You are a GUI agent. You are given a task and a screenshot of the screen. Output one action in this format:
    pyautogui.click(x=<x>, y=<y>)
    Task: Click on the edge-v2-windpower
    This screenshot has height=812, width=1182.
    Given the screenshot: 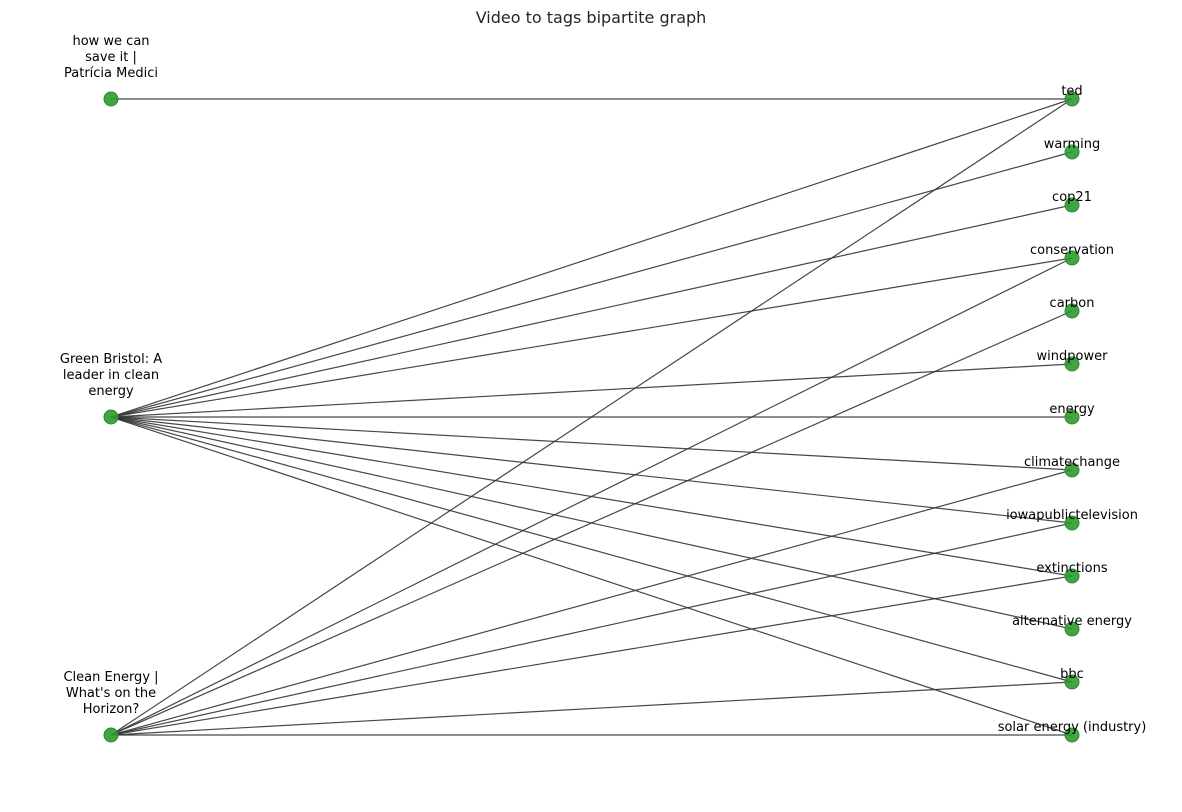 What is the action you would take?
    pyautogui.click(x=591, y=390)
    